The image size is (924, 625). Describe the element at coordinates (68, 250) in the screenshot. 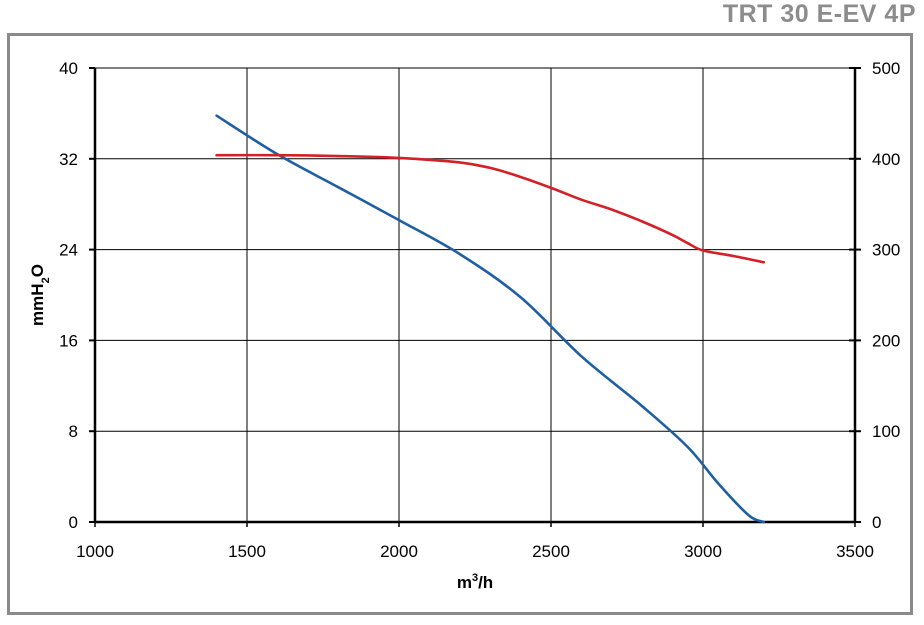

I see `y-tick-label: 24` at that location.